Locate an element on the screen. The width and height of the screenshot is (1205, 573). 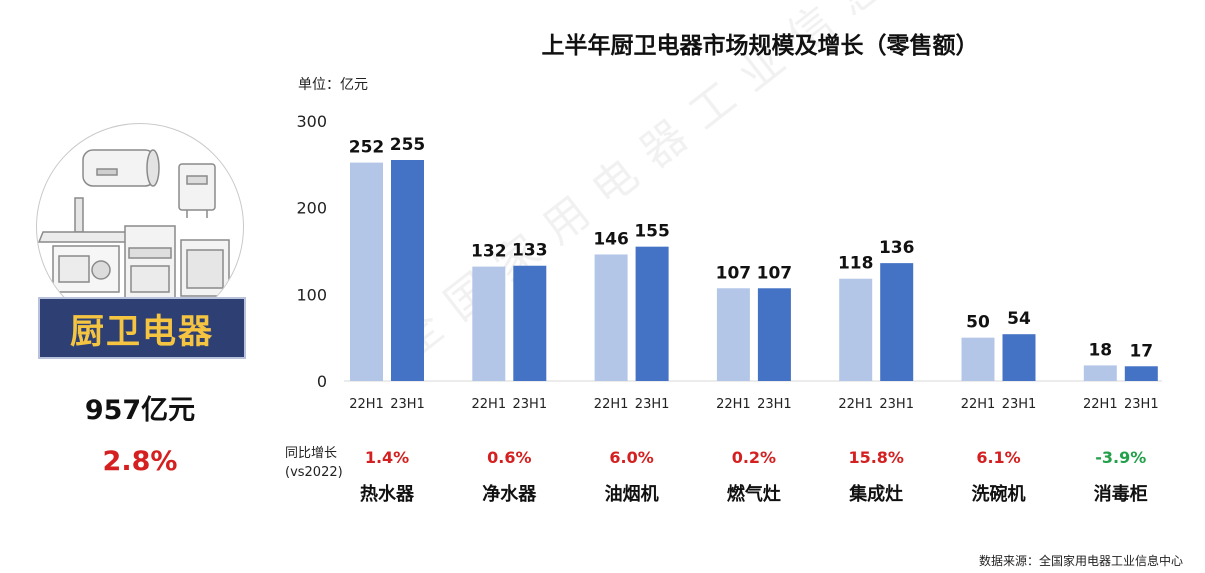
data-label: 18 is located at coordinates (1100, 350).